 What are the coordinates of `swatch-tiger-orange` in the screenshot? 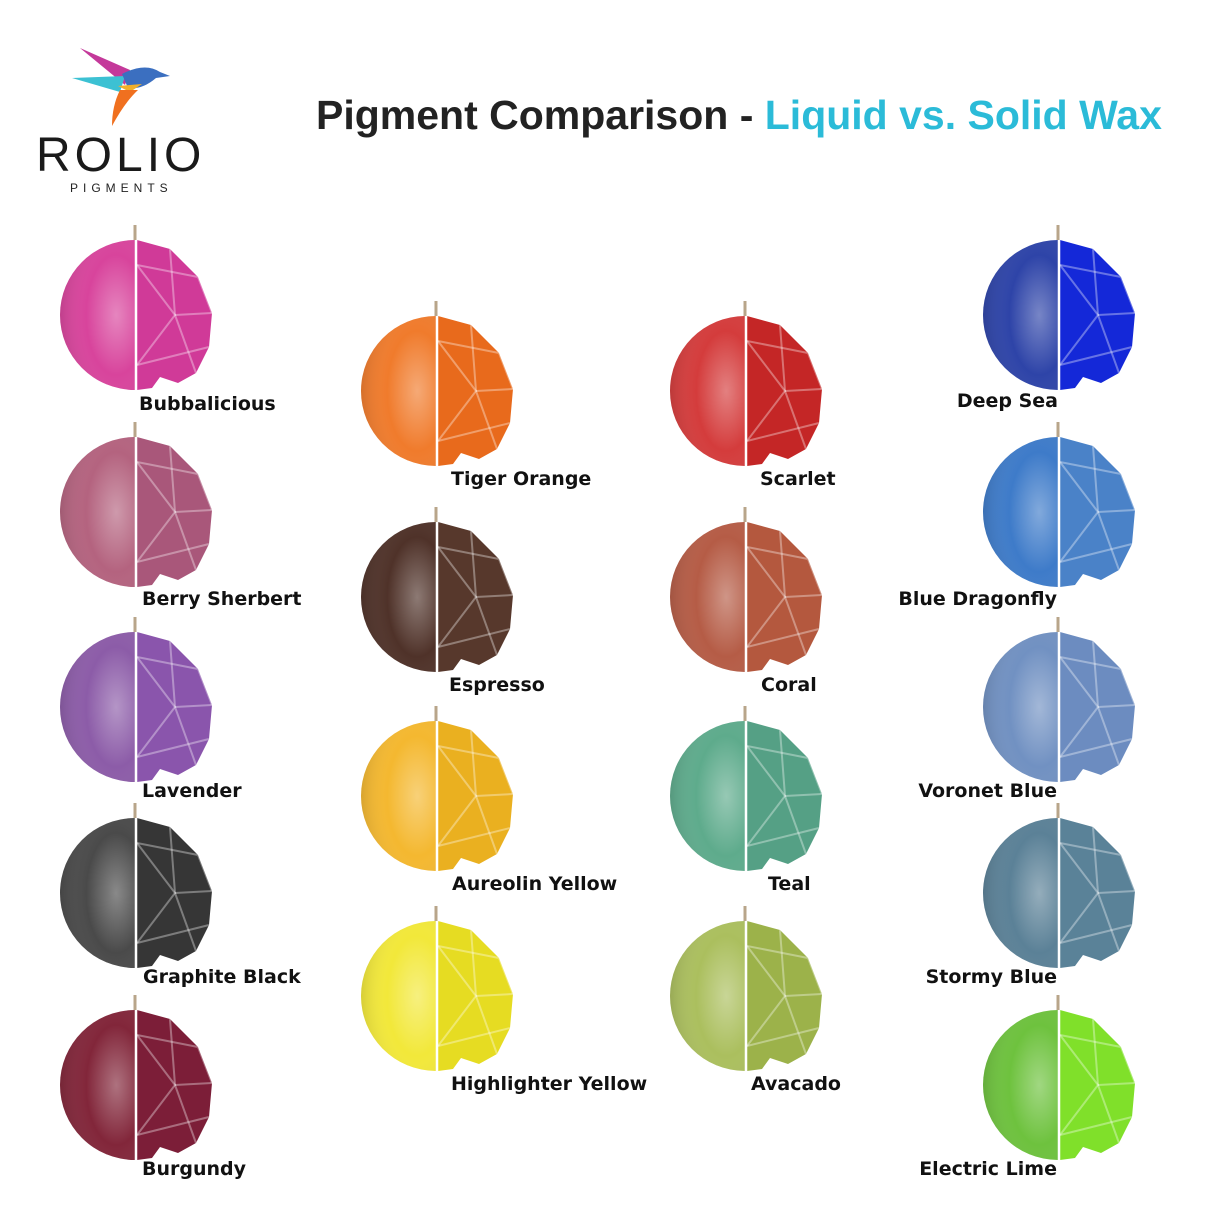 It's located at (441, 391).